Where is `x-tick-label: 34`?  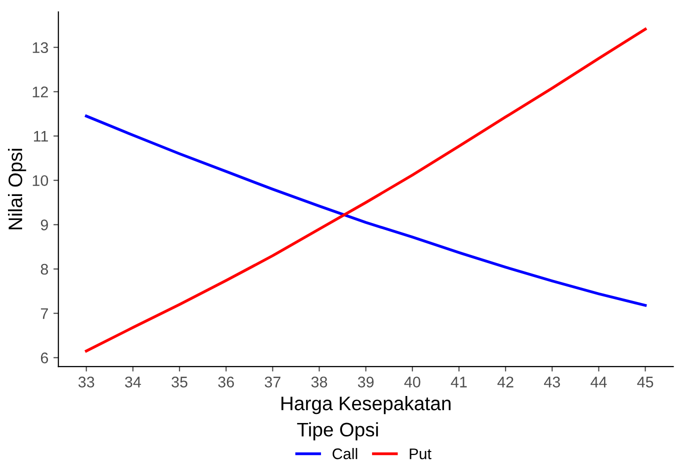
x-tick-label: 34 is located at coordinates (133, 382).